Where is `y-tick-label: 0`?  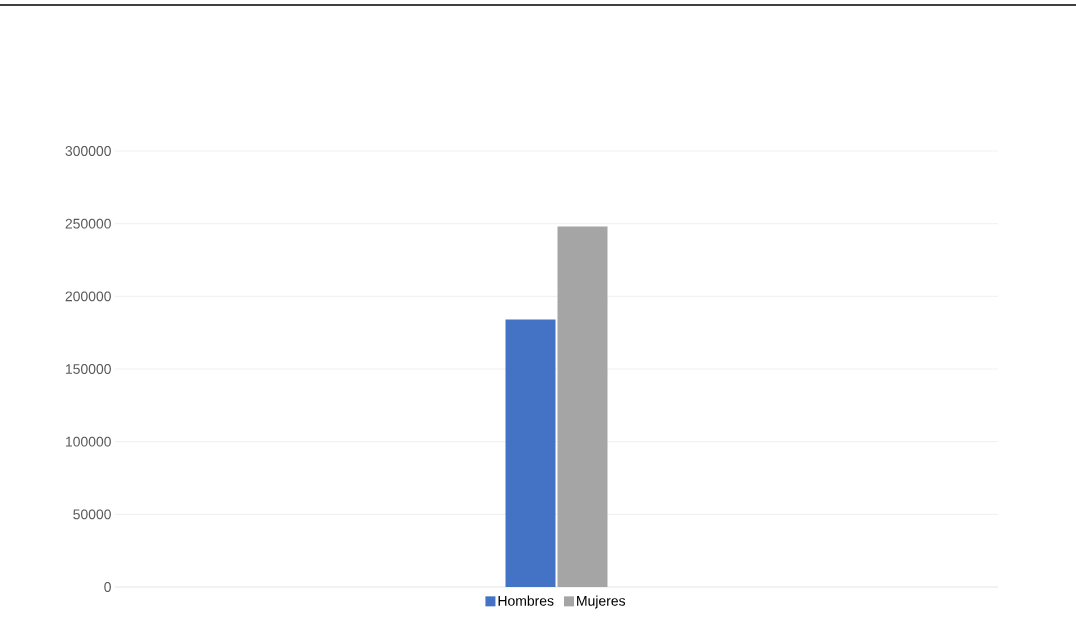
y-tick-label: 0 is located at coordinates (107, 587).